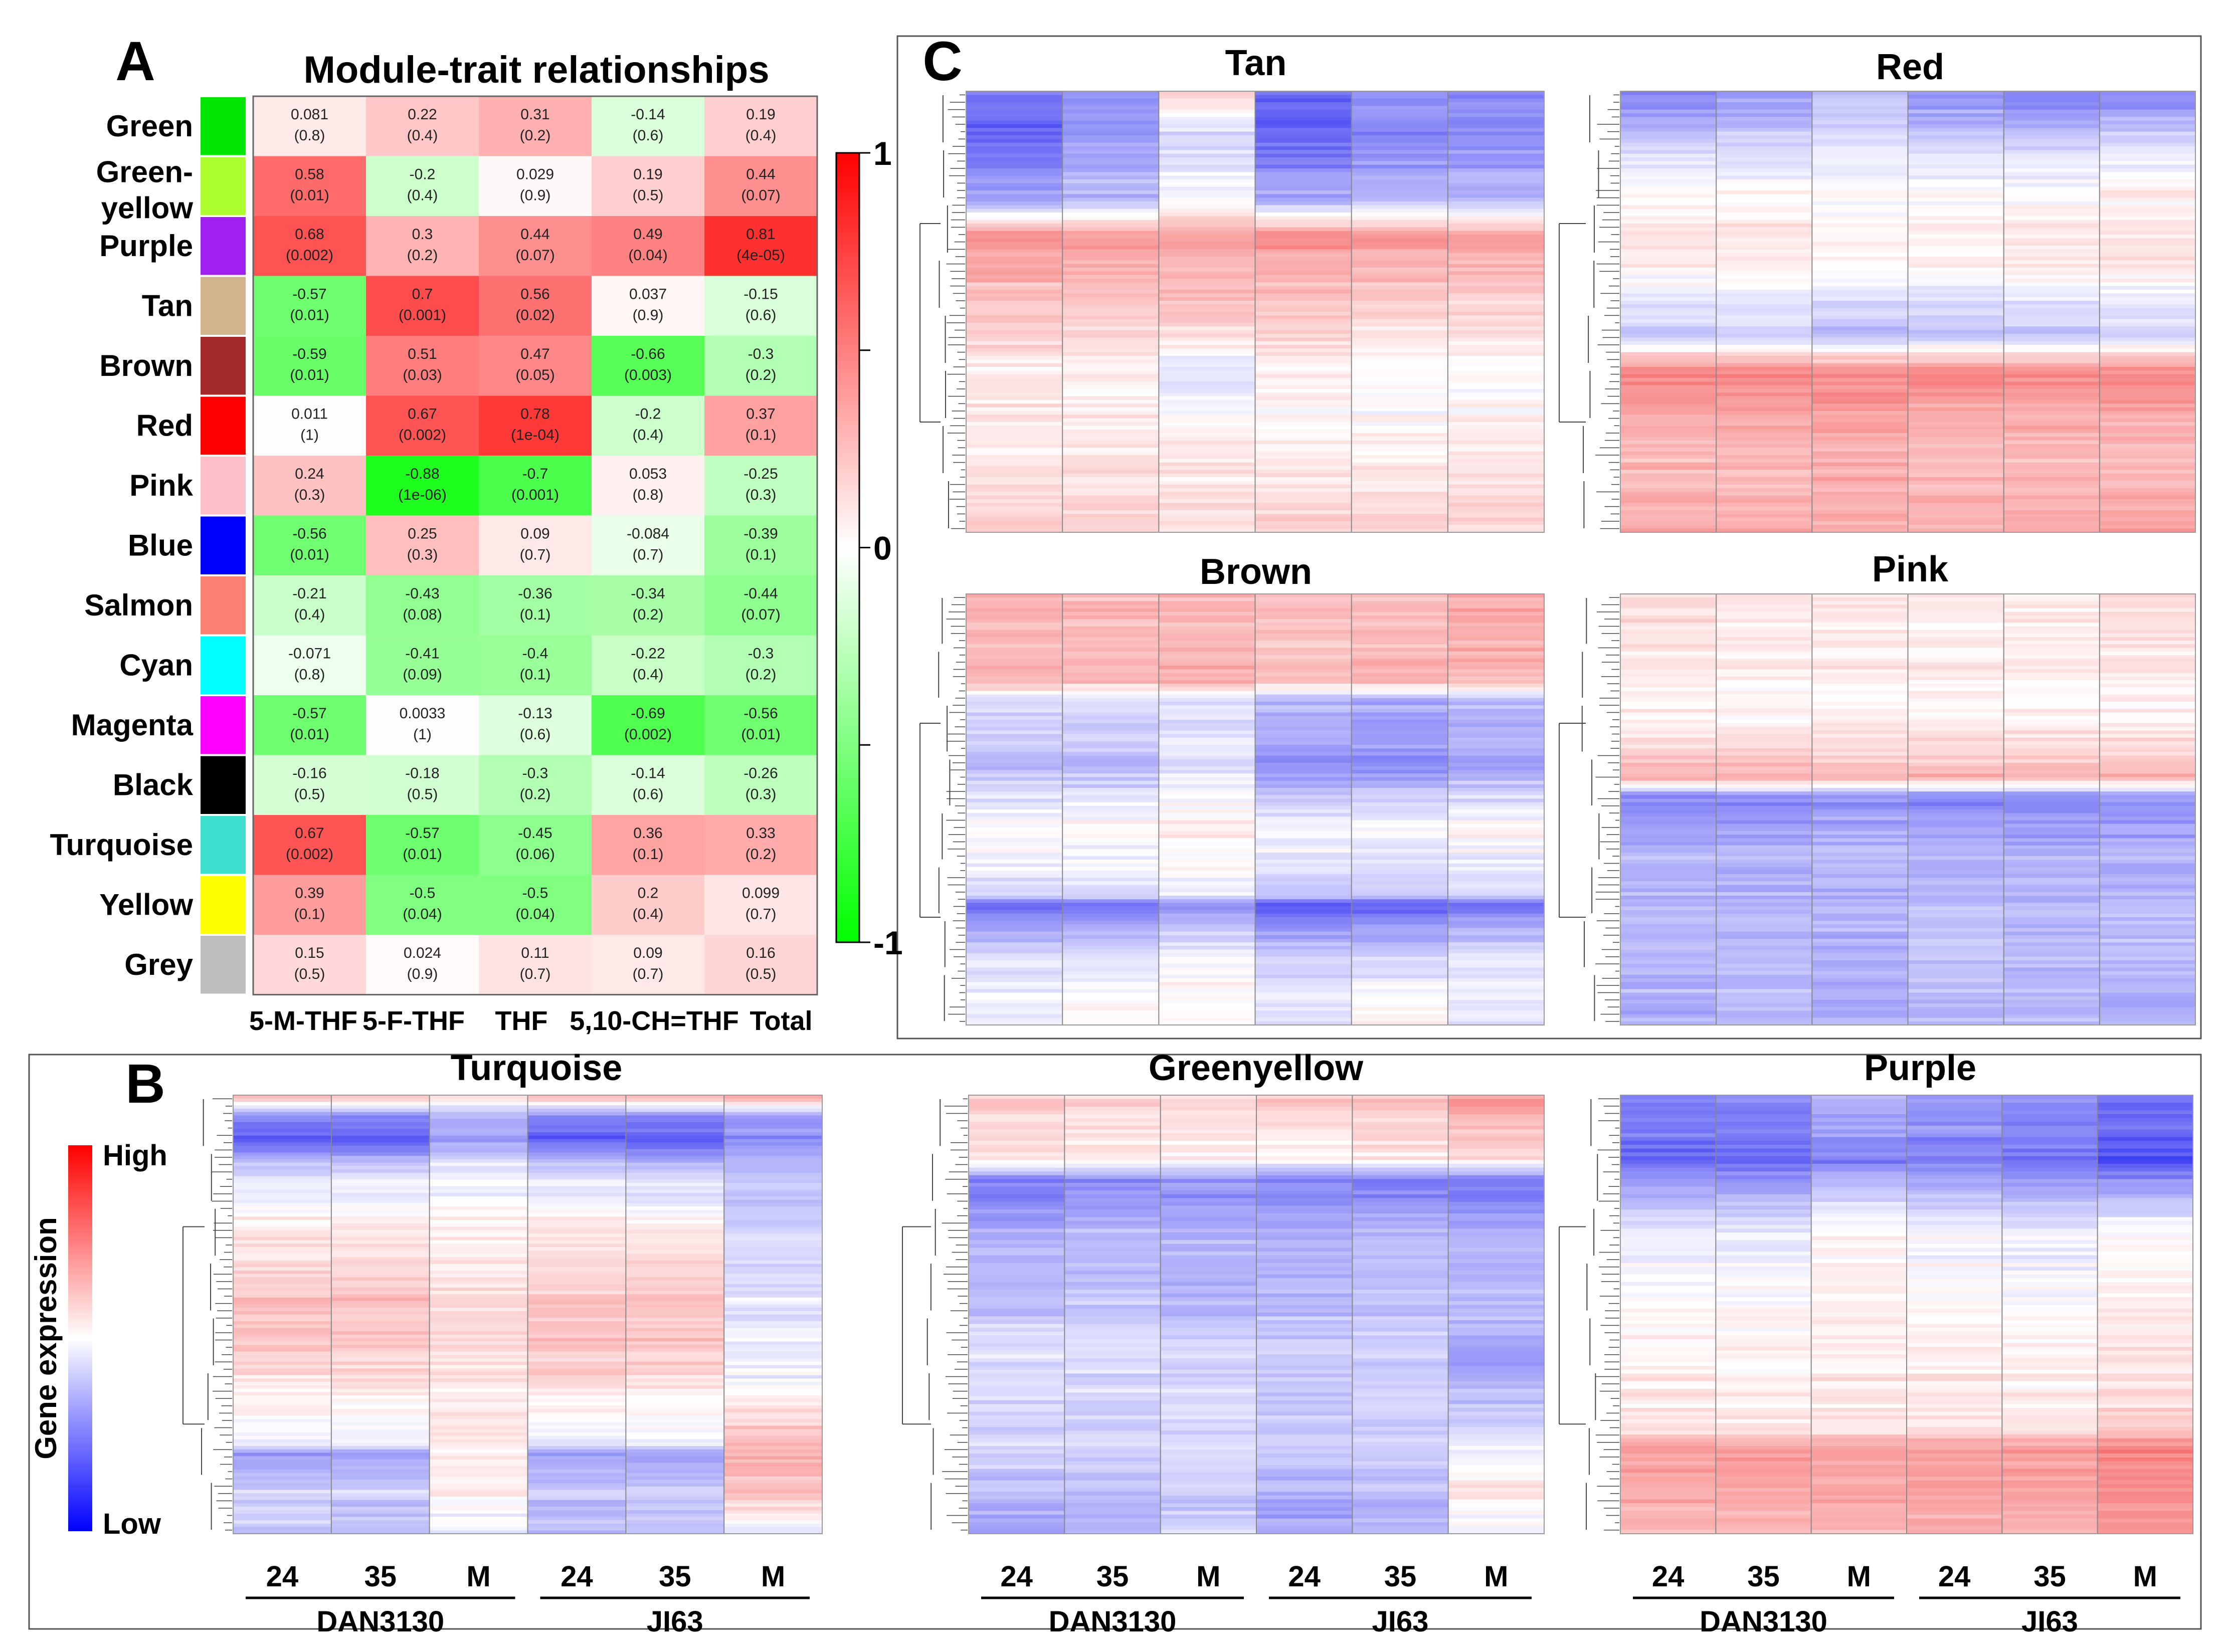 The height and width of the screenshot is (1652, 2228). I want to click on column-label: 24, so click(1668, 1577).